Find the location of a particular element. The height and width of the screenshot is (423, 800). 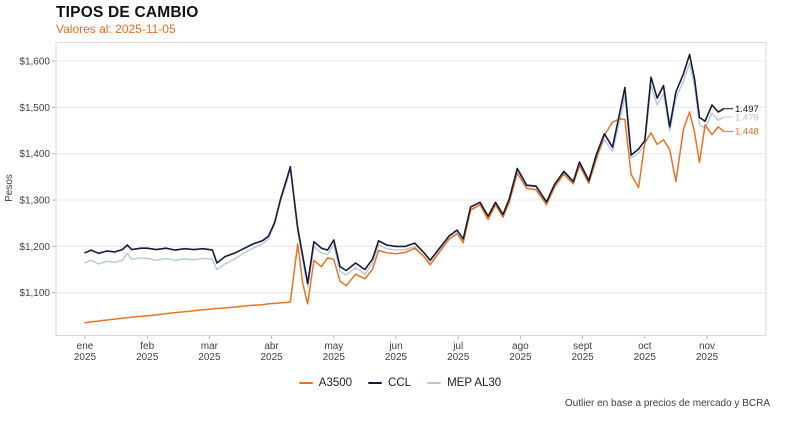

y-tick-label: $1,100 is located at coordinates (34, 293).